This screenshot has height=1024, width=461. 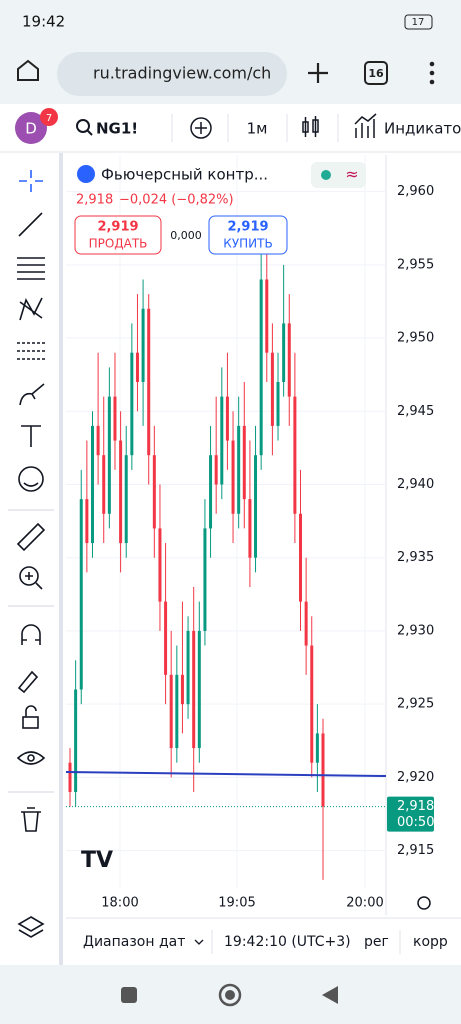 I want to click on x-tick-label: 19:05, so click(x=236, y=903).